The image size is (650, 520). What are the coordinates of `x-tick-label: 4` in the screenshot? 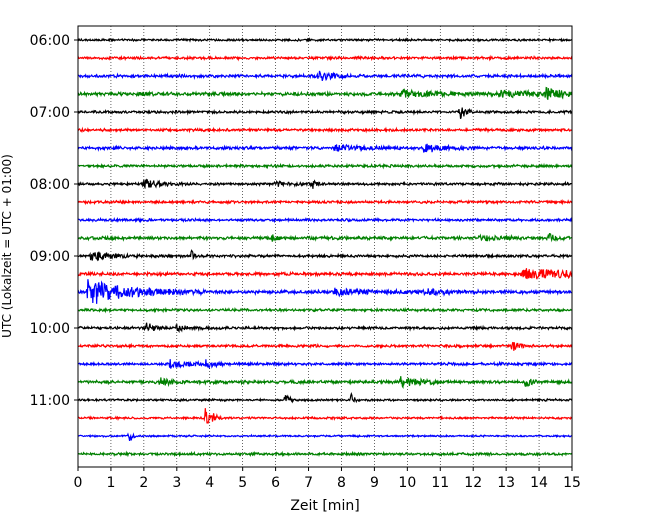 It's located at (209, 483).